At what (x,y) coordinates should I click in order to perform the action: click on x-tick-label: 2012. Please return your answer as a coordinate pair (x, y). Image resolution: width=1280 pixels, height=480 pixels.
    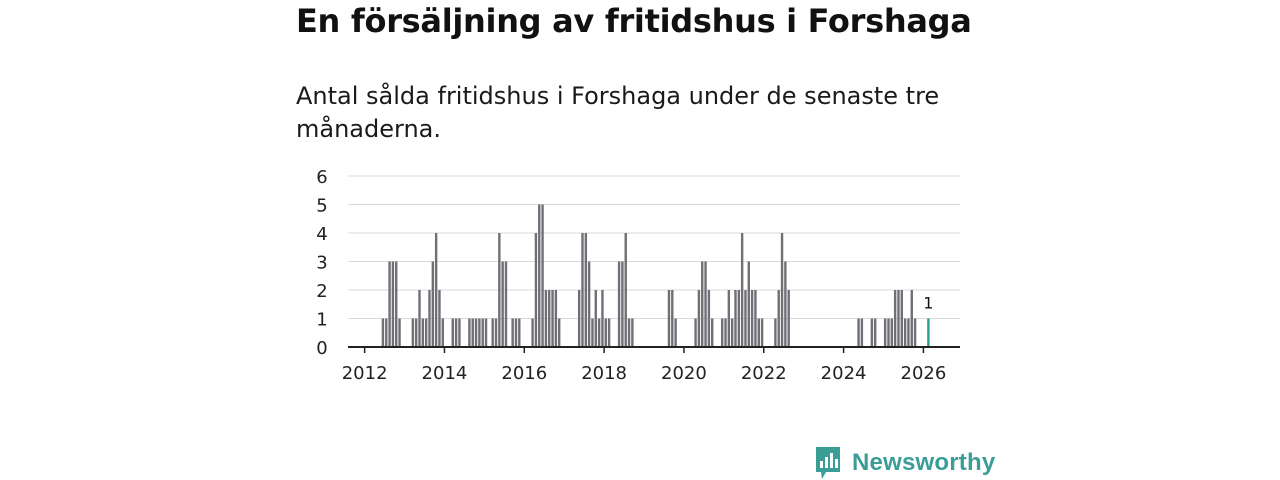
    Looking at the image, I should click on (365, 373).